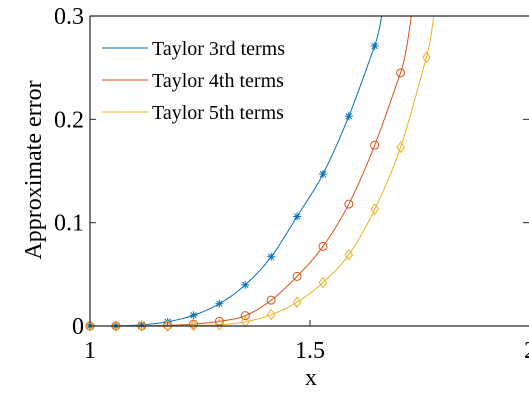 Image resolution: width=529 pixels, height=411 pixels. I want to click on y-tick-label-2: 0.1, so click(69, 224).